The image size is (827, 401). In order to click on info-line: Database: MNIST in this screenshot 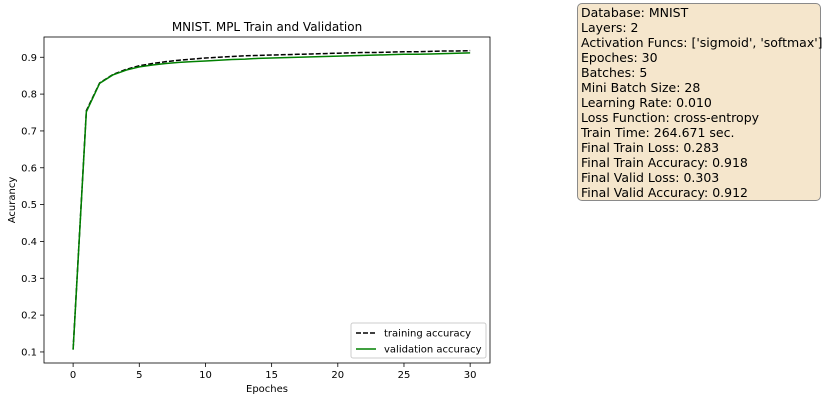, I will do `click(635, 12)`.